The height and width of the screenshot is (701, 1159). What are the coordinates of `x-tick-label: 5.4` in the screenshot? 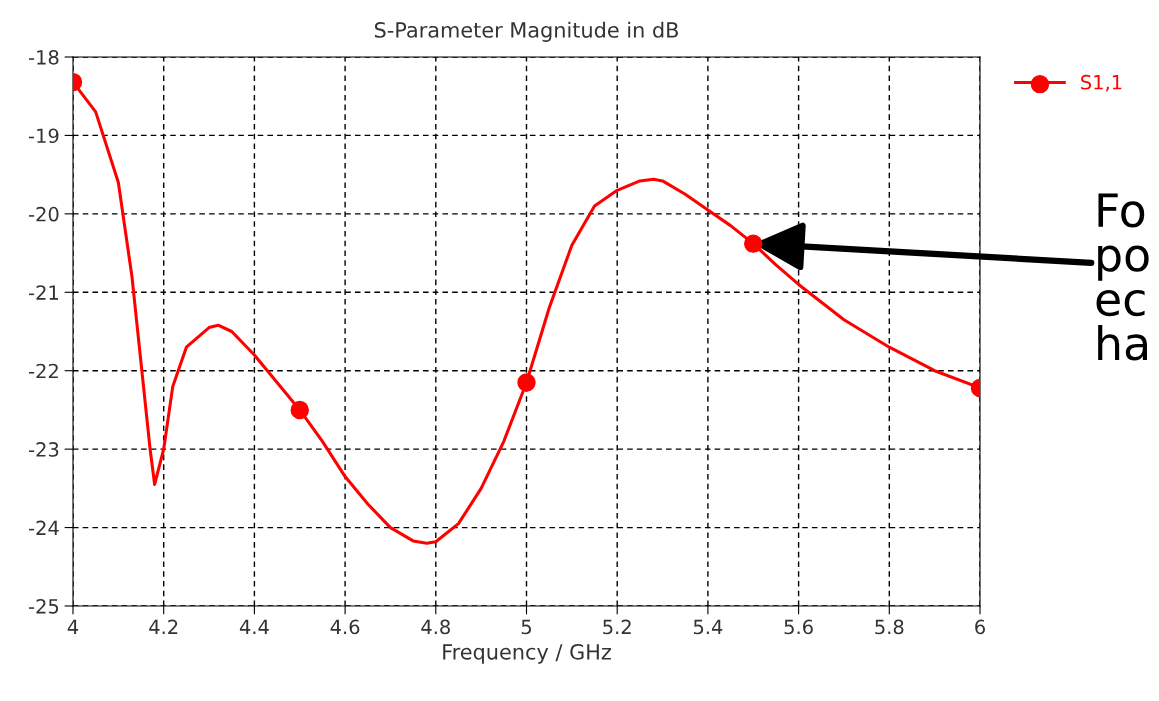 It's located at (708, 627).